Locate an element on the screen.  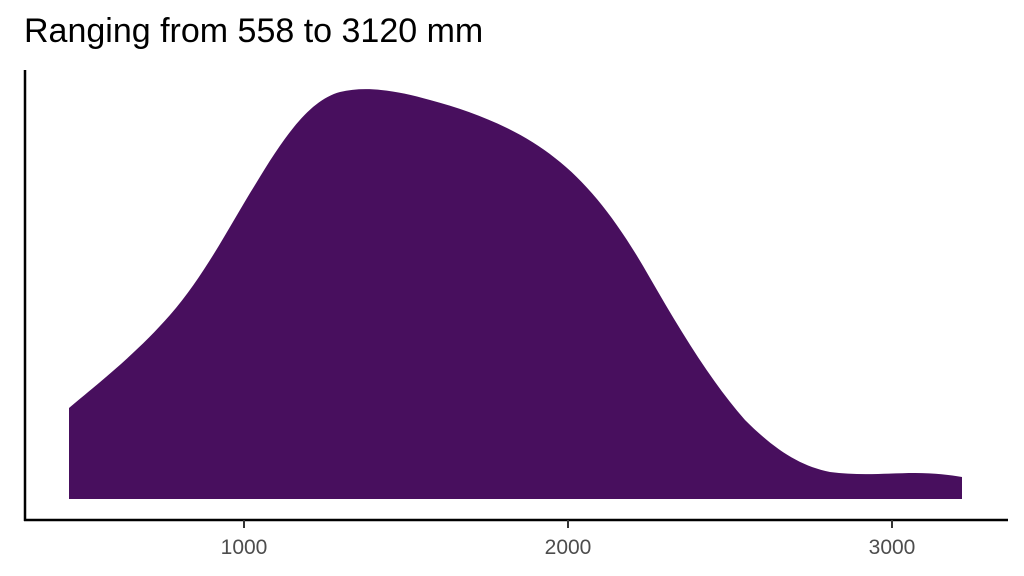
chart-title: Ranging from 558 to 3120 mm is located at coordinates (254, 31).